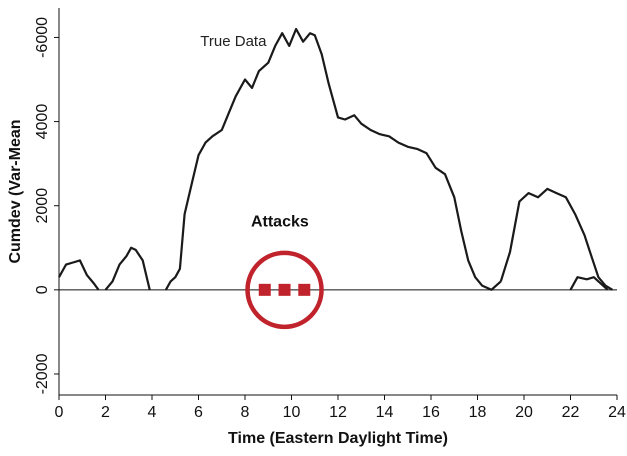  I want to click on y-tick-label: 2000, so click(42, 206).